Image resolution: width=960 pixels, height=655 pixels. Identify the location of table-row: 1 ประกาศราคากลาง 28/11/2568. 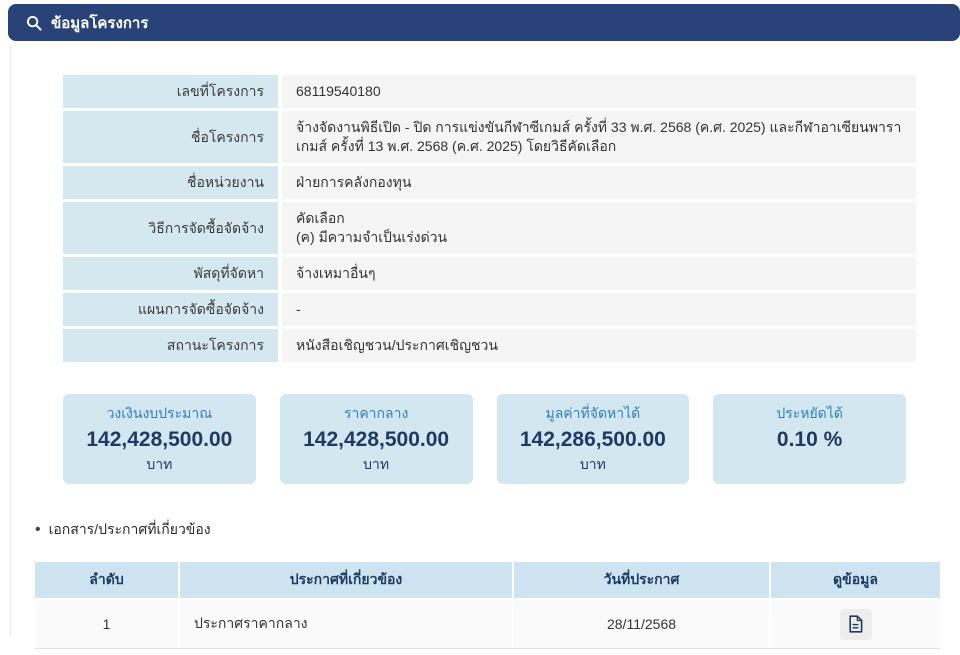
(487, 624).